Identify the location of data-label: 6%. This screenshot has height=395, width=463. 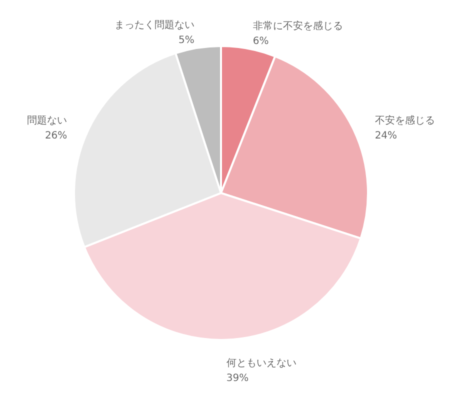
(260, 42).